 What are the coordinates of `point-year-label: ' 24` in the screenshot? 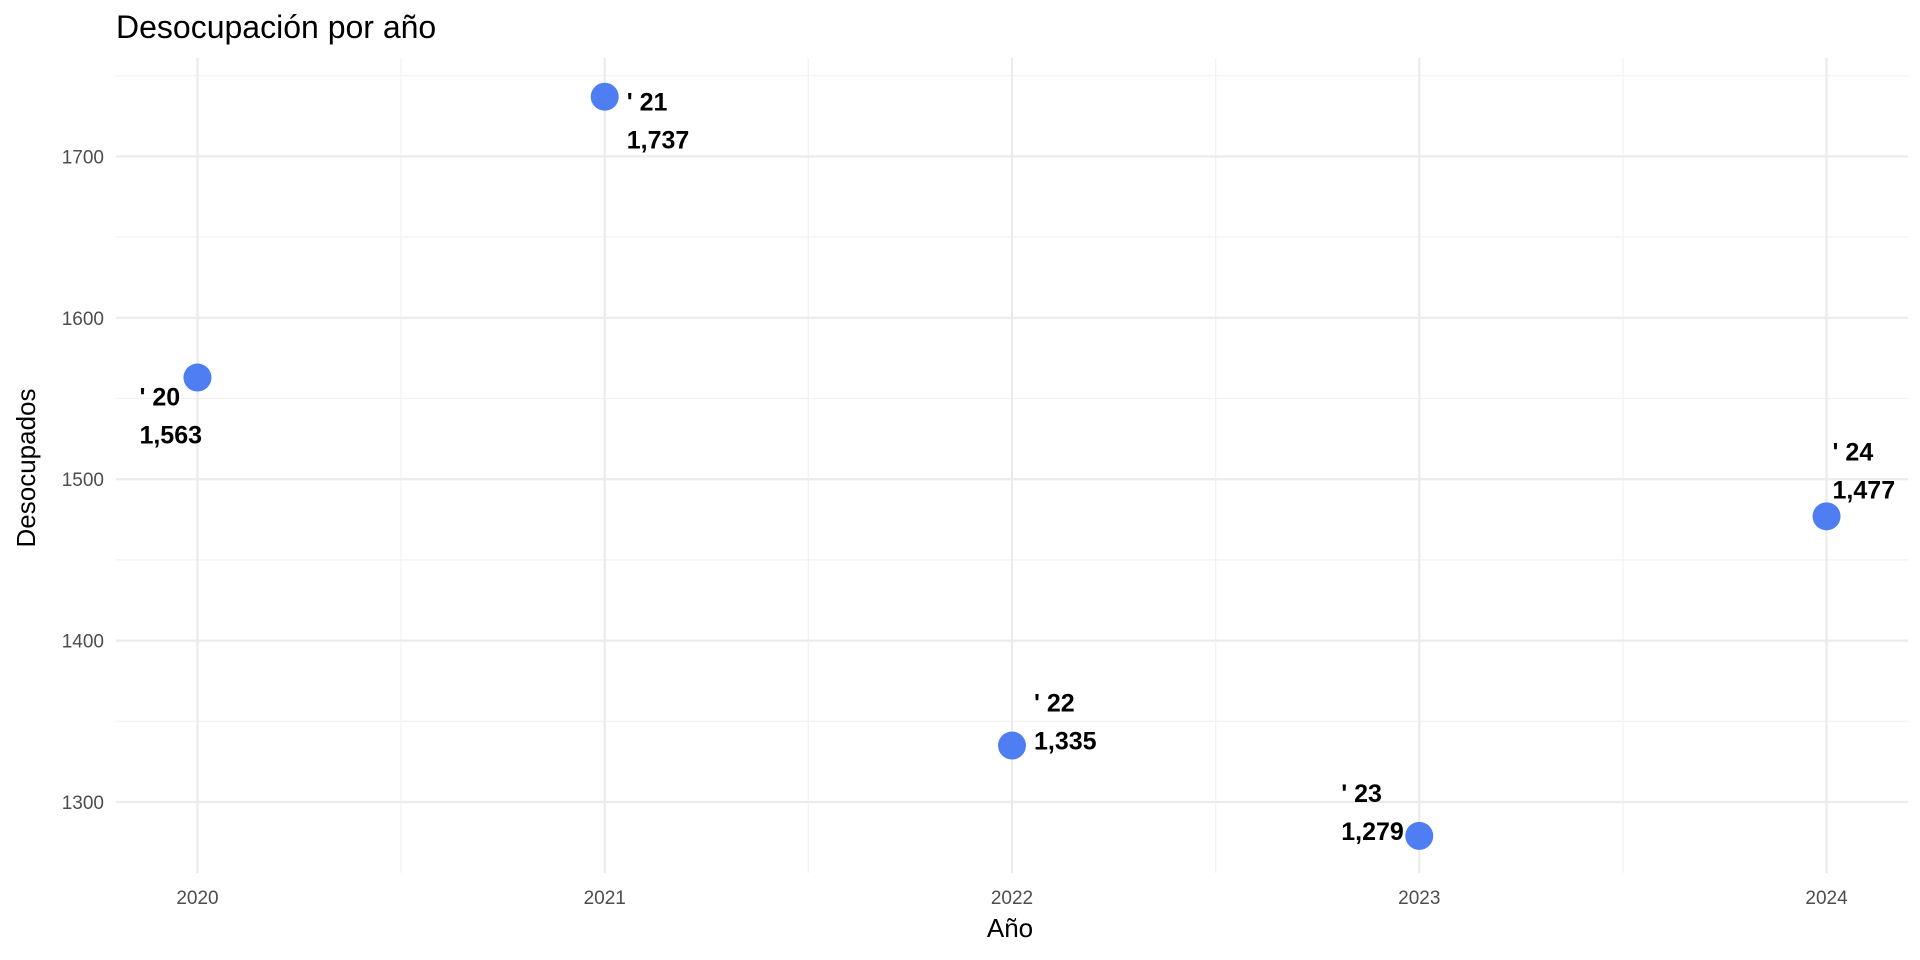 It's located at (1853, 452).